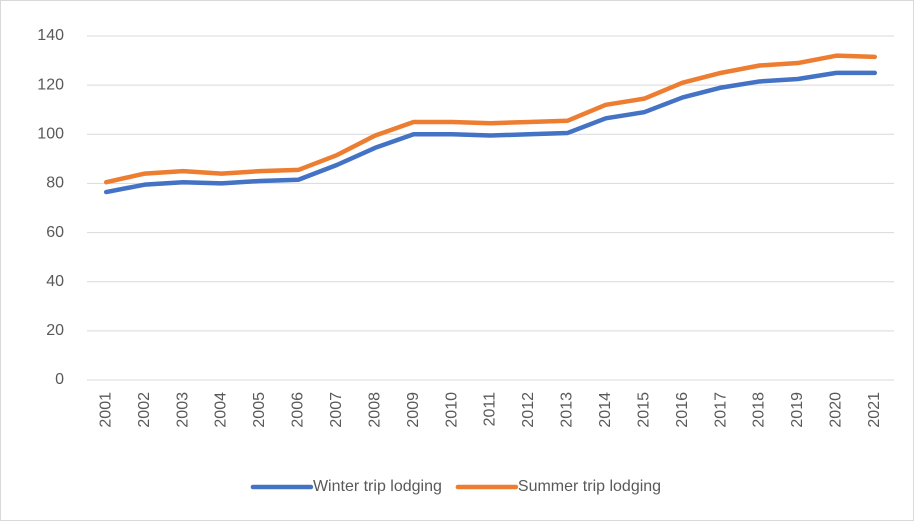  Describe the element at coordinates (50, 84) in the screenshot. I see `y-tick-label: 120` at that location.